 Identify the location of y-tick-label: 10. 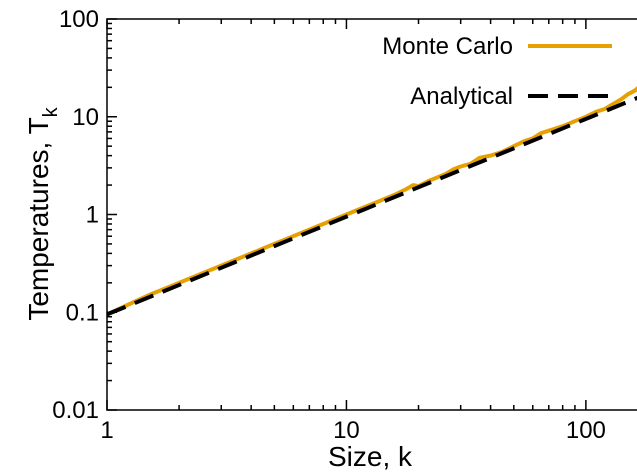
(85, 117).